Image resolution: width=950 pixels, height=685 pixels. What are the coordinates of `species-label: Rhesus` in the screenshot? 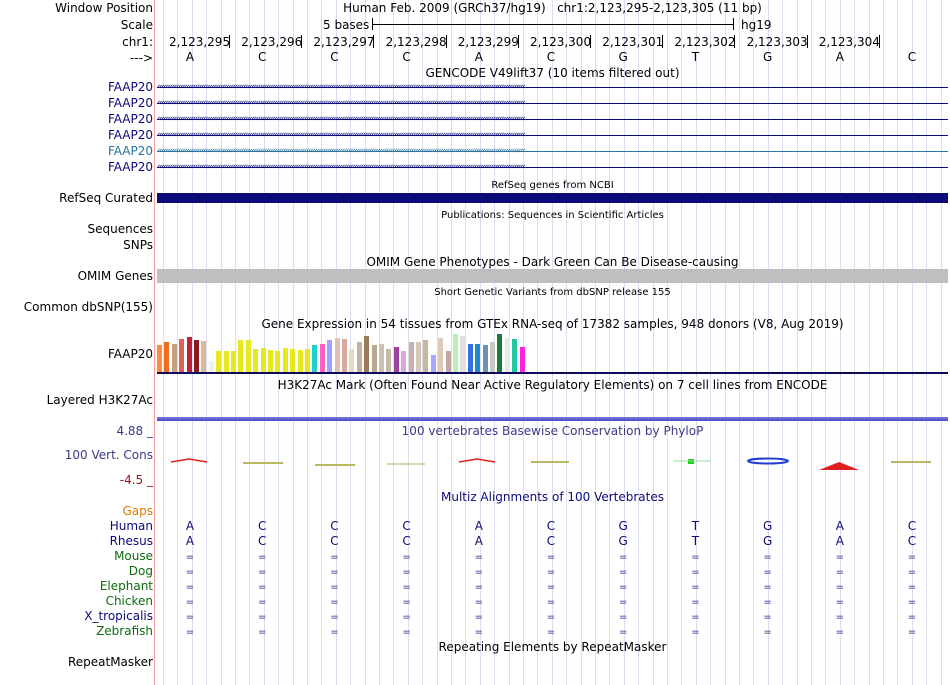 It's located at (131, 541).